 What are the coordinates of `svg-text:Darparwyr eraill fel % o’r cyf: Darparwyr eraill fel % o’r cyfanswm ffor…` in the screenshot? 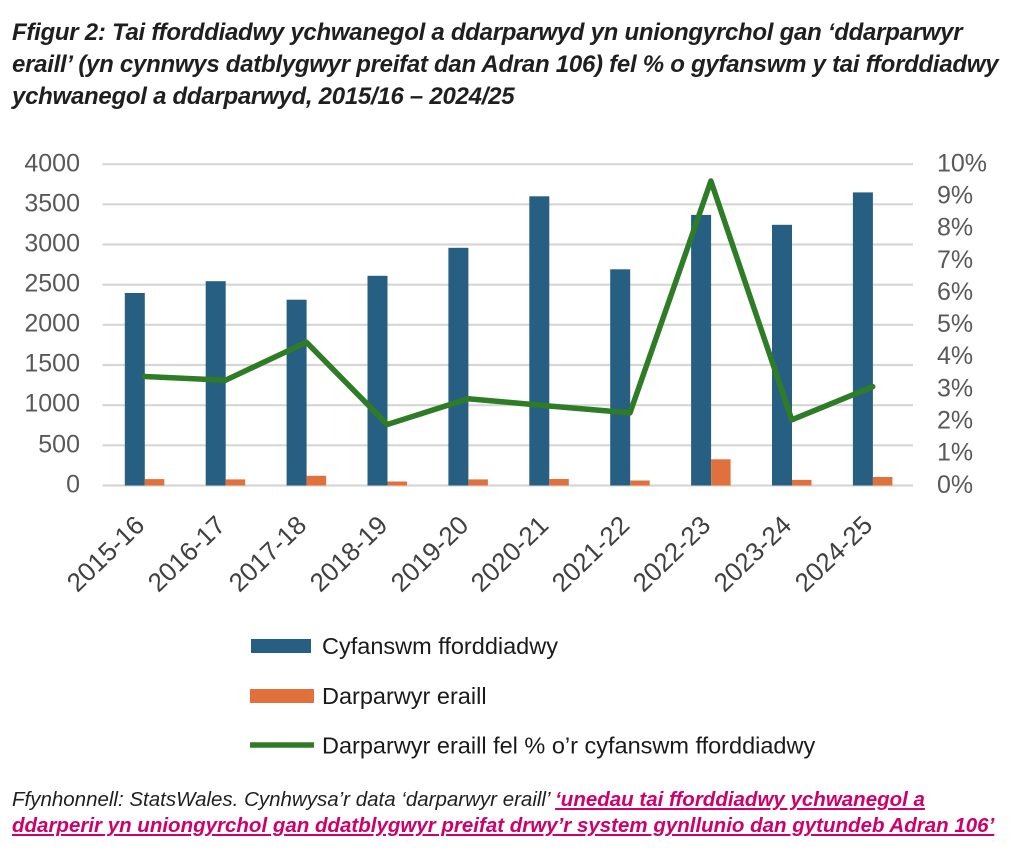 It's located at (568, 746).